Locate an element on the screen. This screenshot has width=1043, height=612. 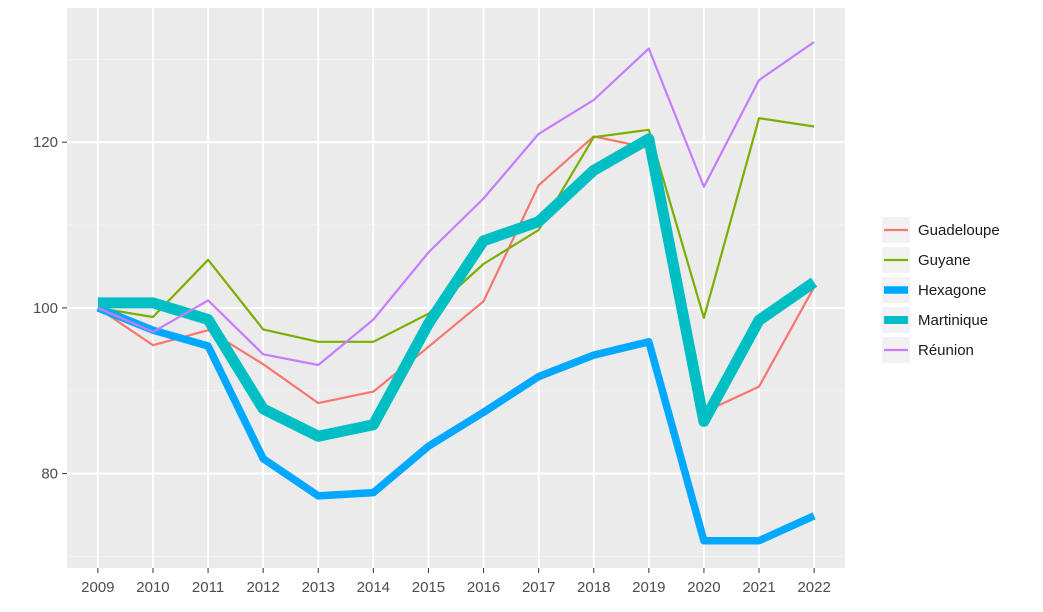
x-tick-label: 2017 is located at coordinates (538, 587).